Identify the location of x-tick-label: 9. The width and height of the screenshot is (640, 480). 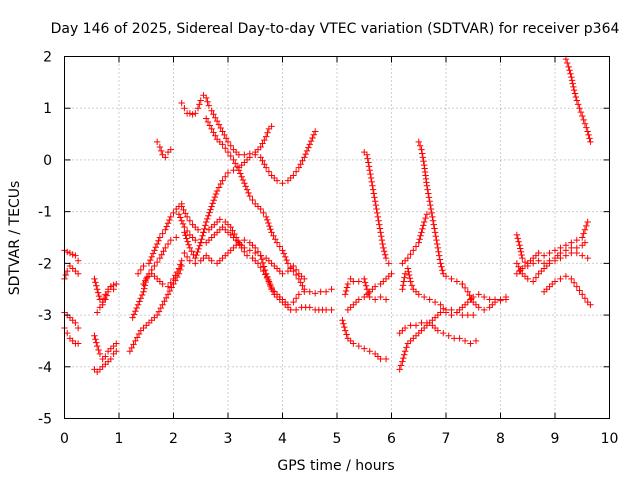
(555, 439).